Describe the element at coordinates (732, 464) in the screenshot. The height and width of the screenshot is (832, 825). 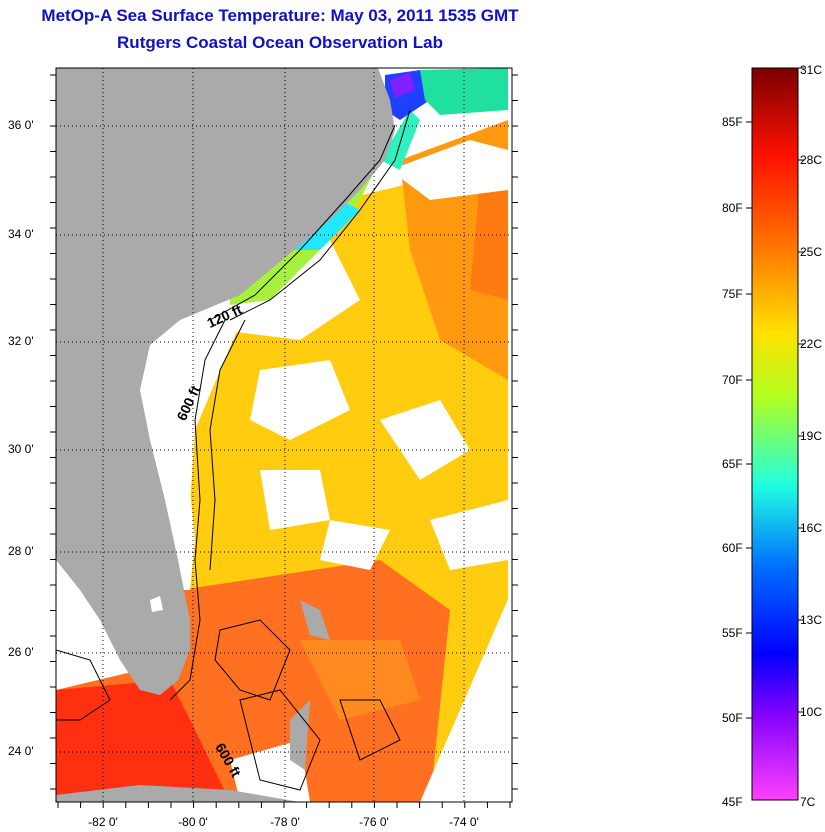
I see `colorbar-f-label: 65F` at that location.